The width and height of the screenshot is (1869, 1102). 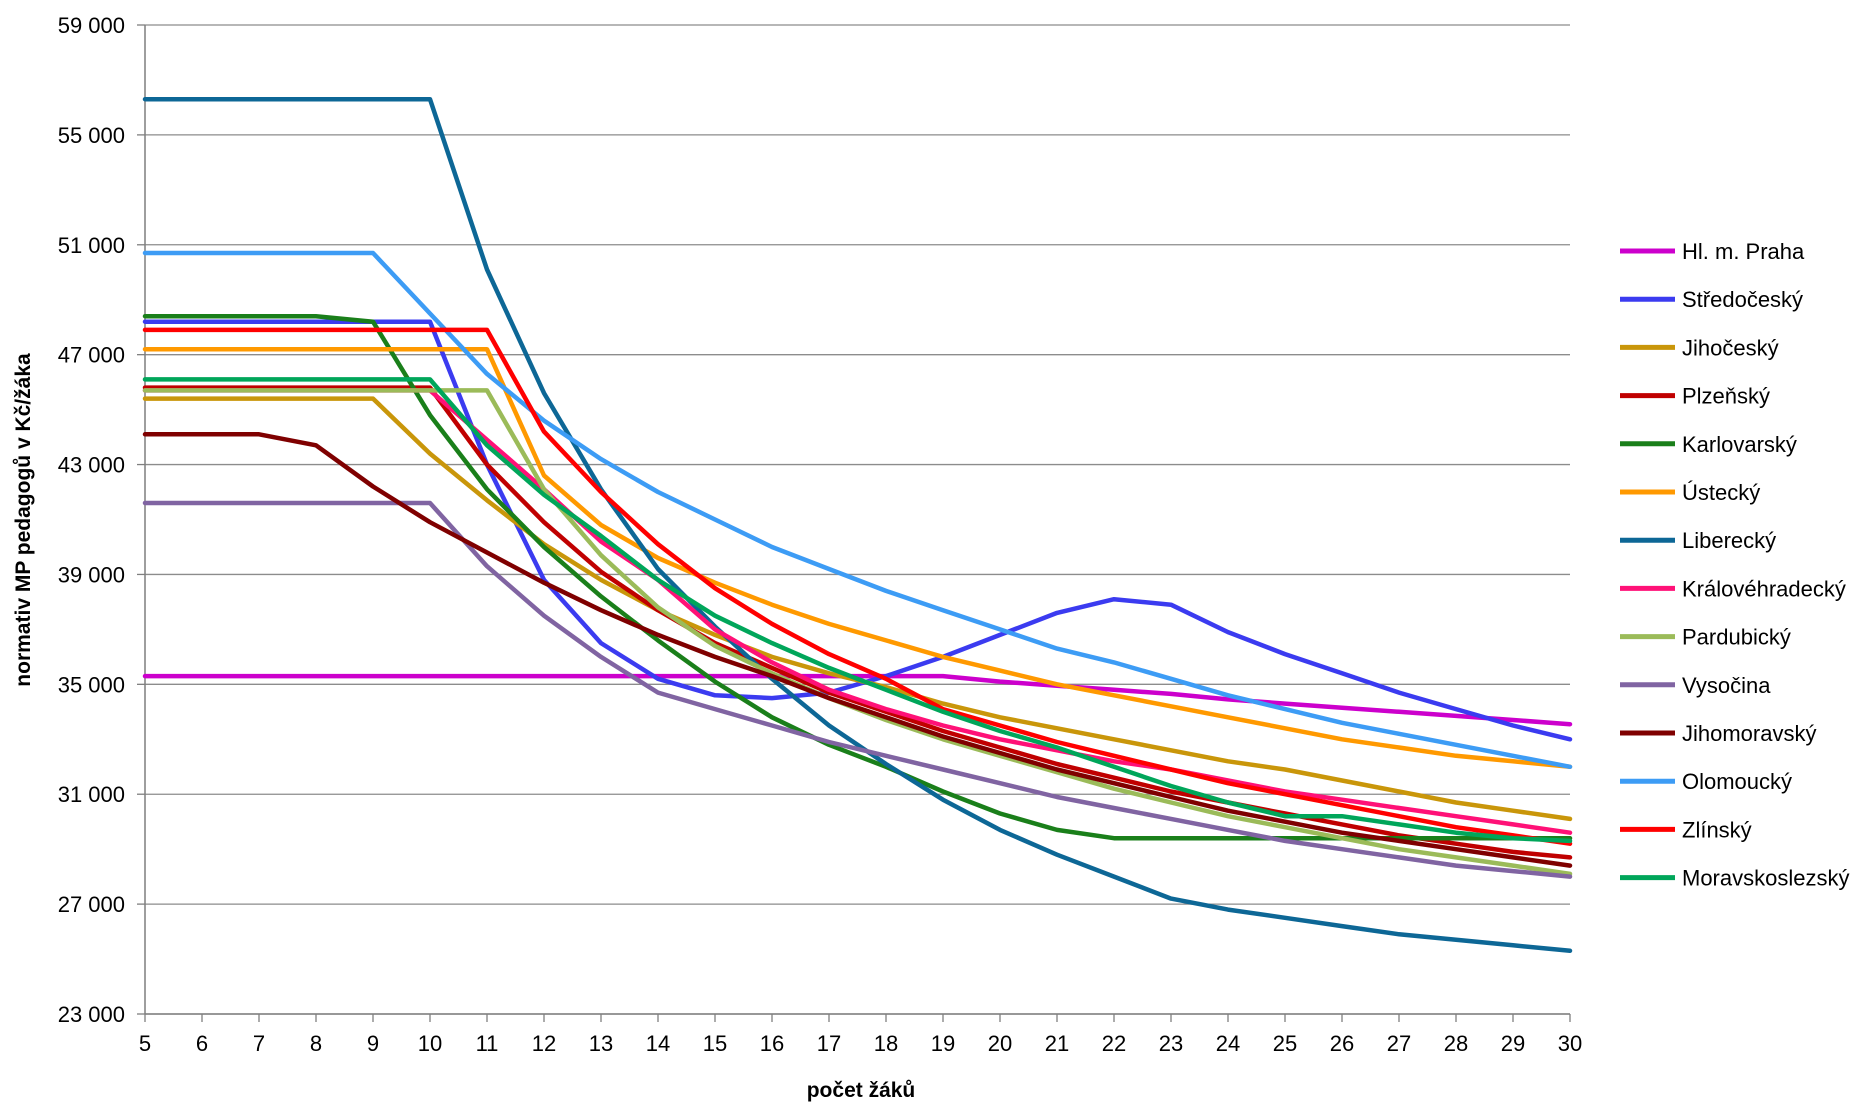 What do you see at coordinates (316, 1043) in the screenshot?
I see `x-tick-label: 8` at bounding box center [316, 1043].